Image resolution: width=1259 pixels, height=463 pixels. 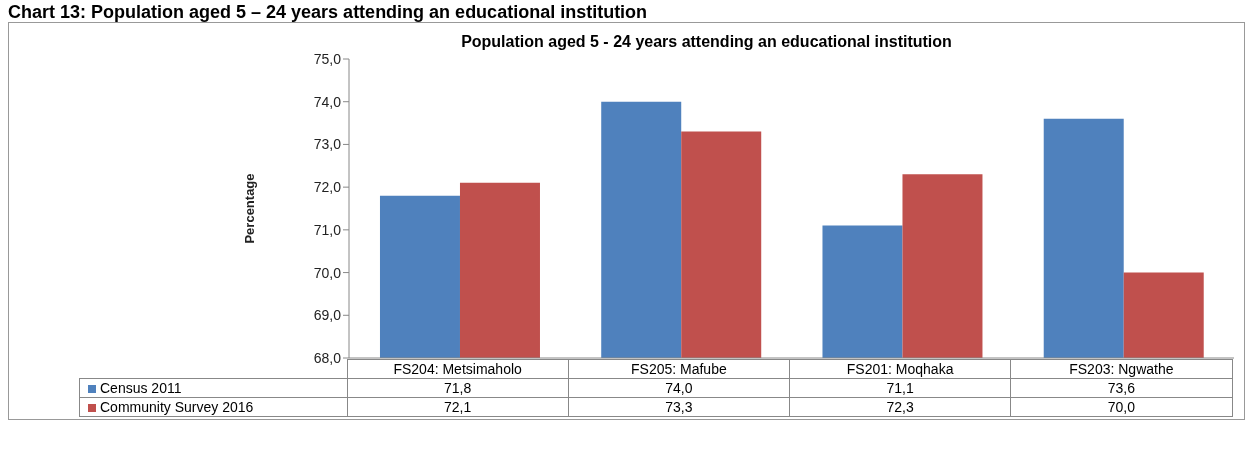 I want to click on y-tick-label: 72,0, so click(x=327, y=187).